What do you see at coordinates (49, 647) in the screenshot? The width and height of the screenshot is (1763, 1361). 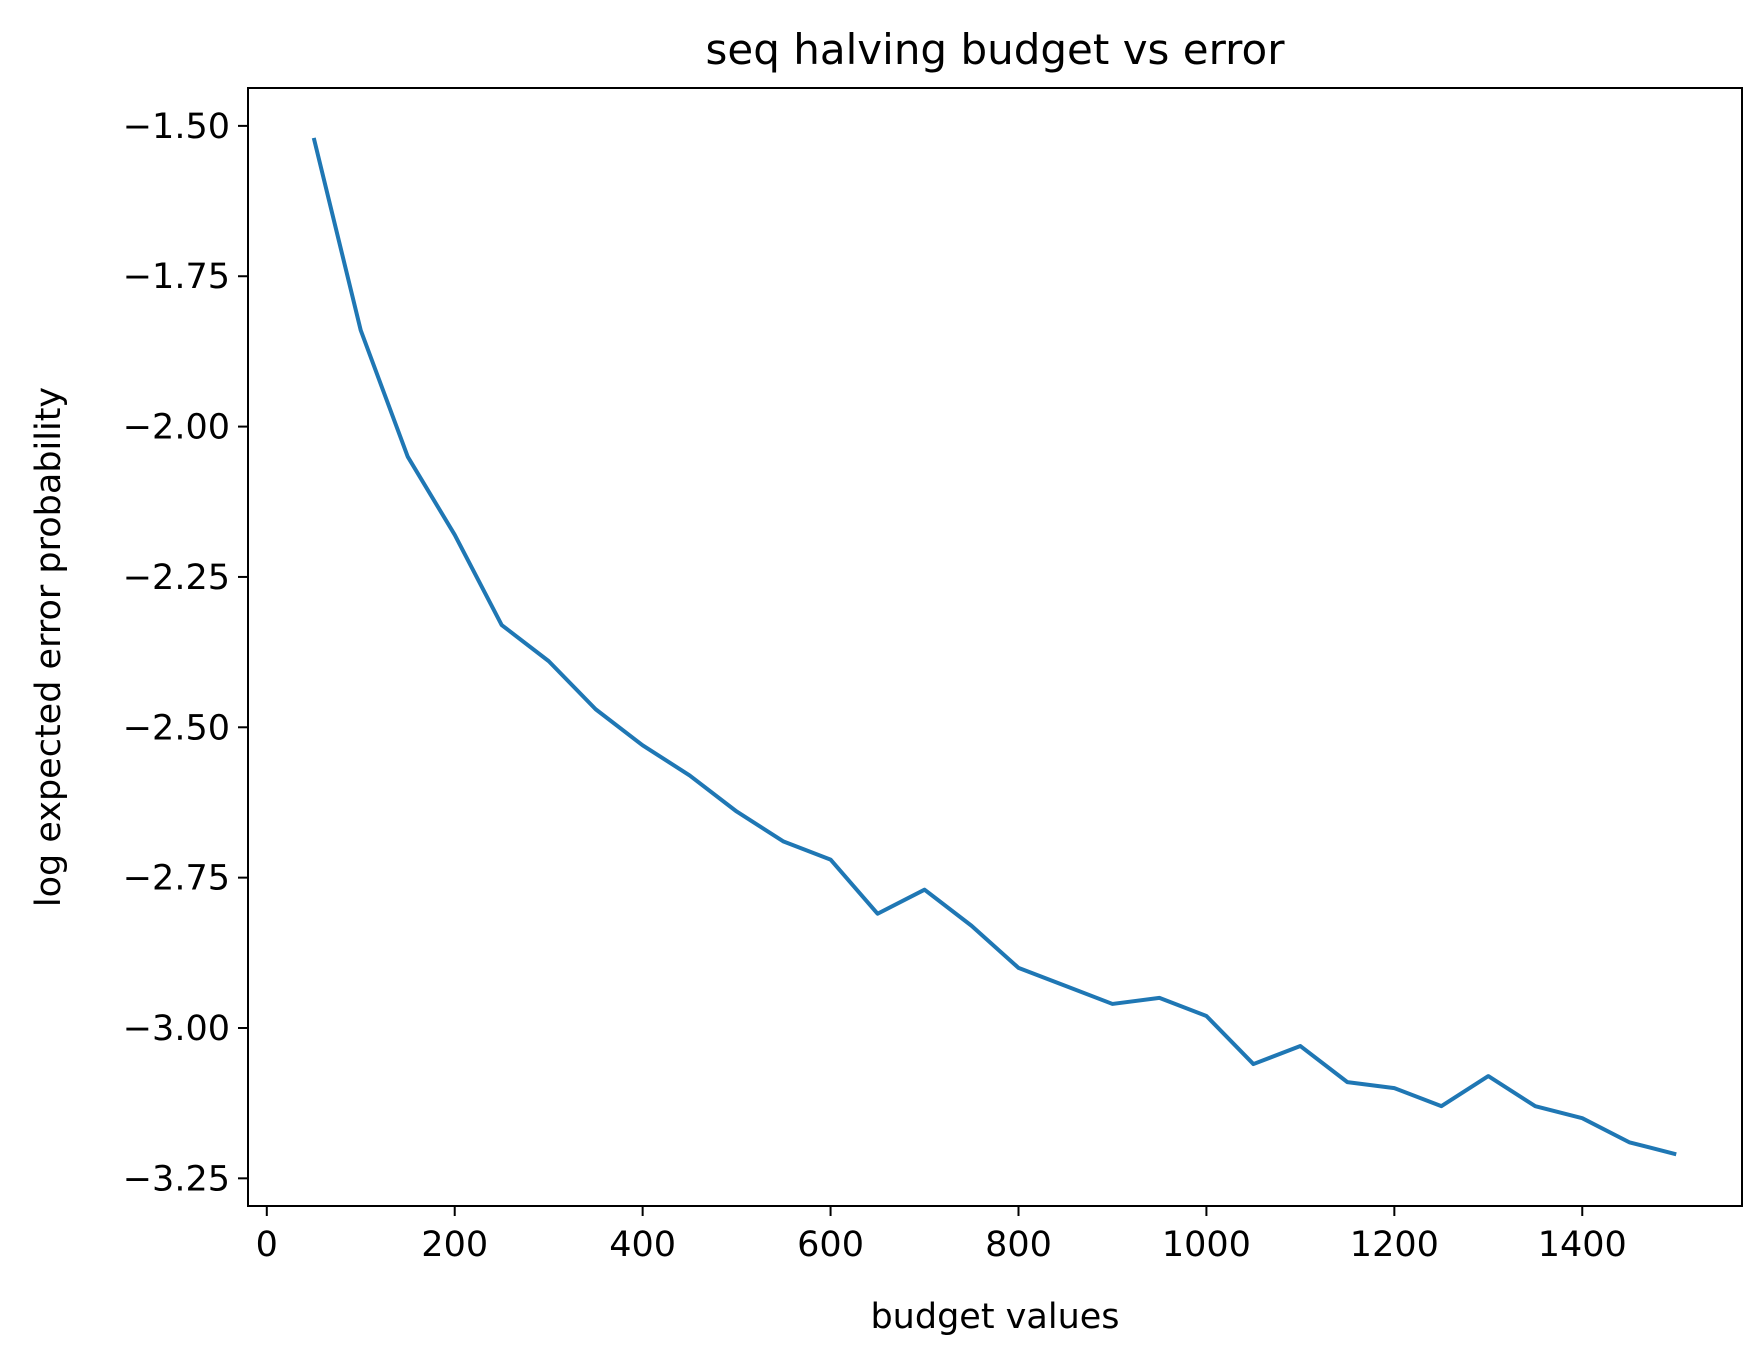 I see `y-axis-label: log expected error probability` at bounding box center [49, 647].